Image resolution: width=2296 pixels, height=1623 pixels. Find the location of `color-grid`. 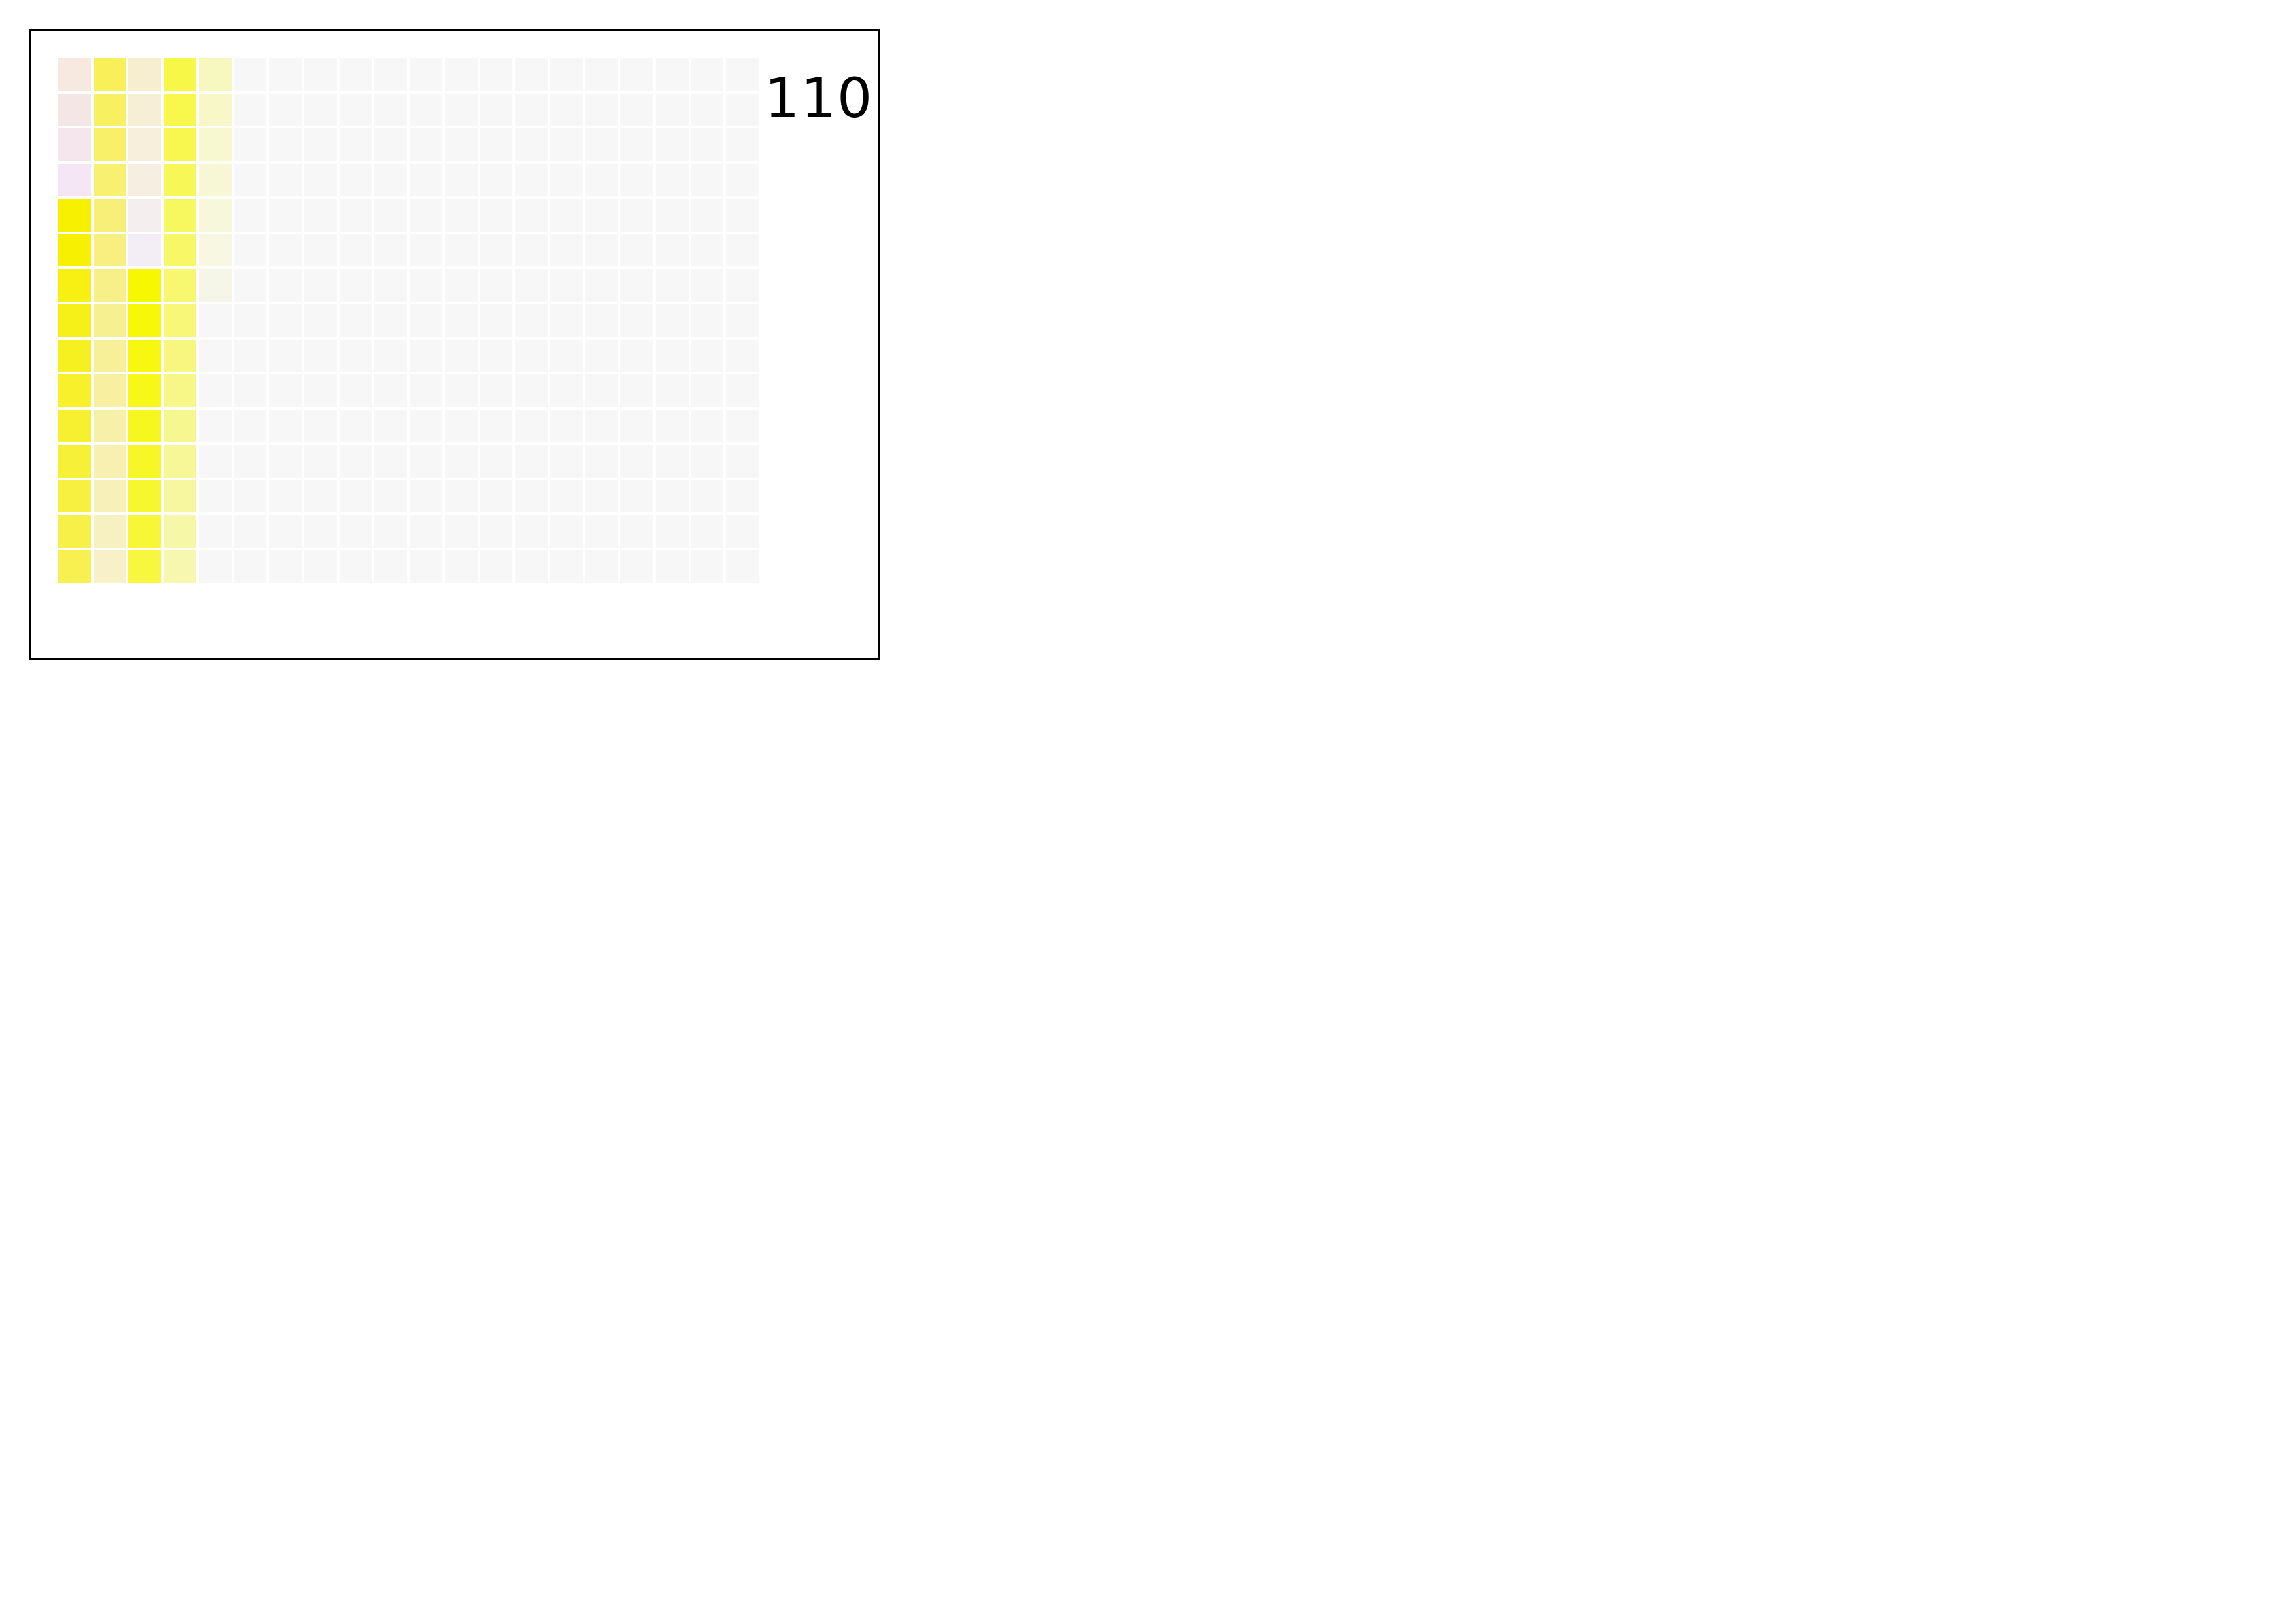

color-grid is located at coordinates (408, 320).